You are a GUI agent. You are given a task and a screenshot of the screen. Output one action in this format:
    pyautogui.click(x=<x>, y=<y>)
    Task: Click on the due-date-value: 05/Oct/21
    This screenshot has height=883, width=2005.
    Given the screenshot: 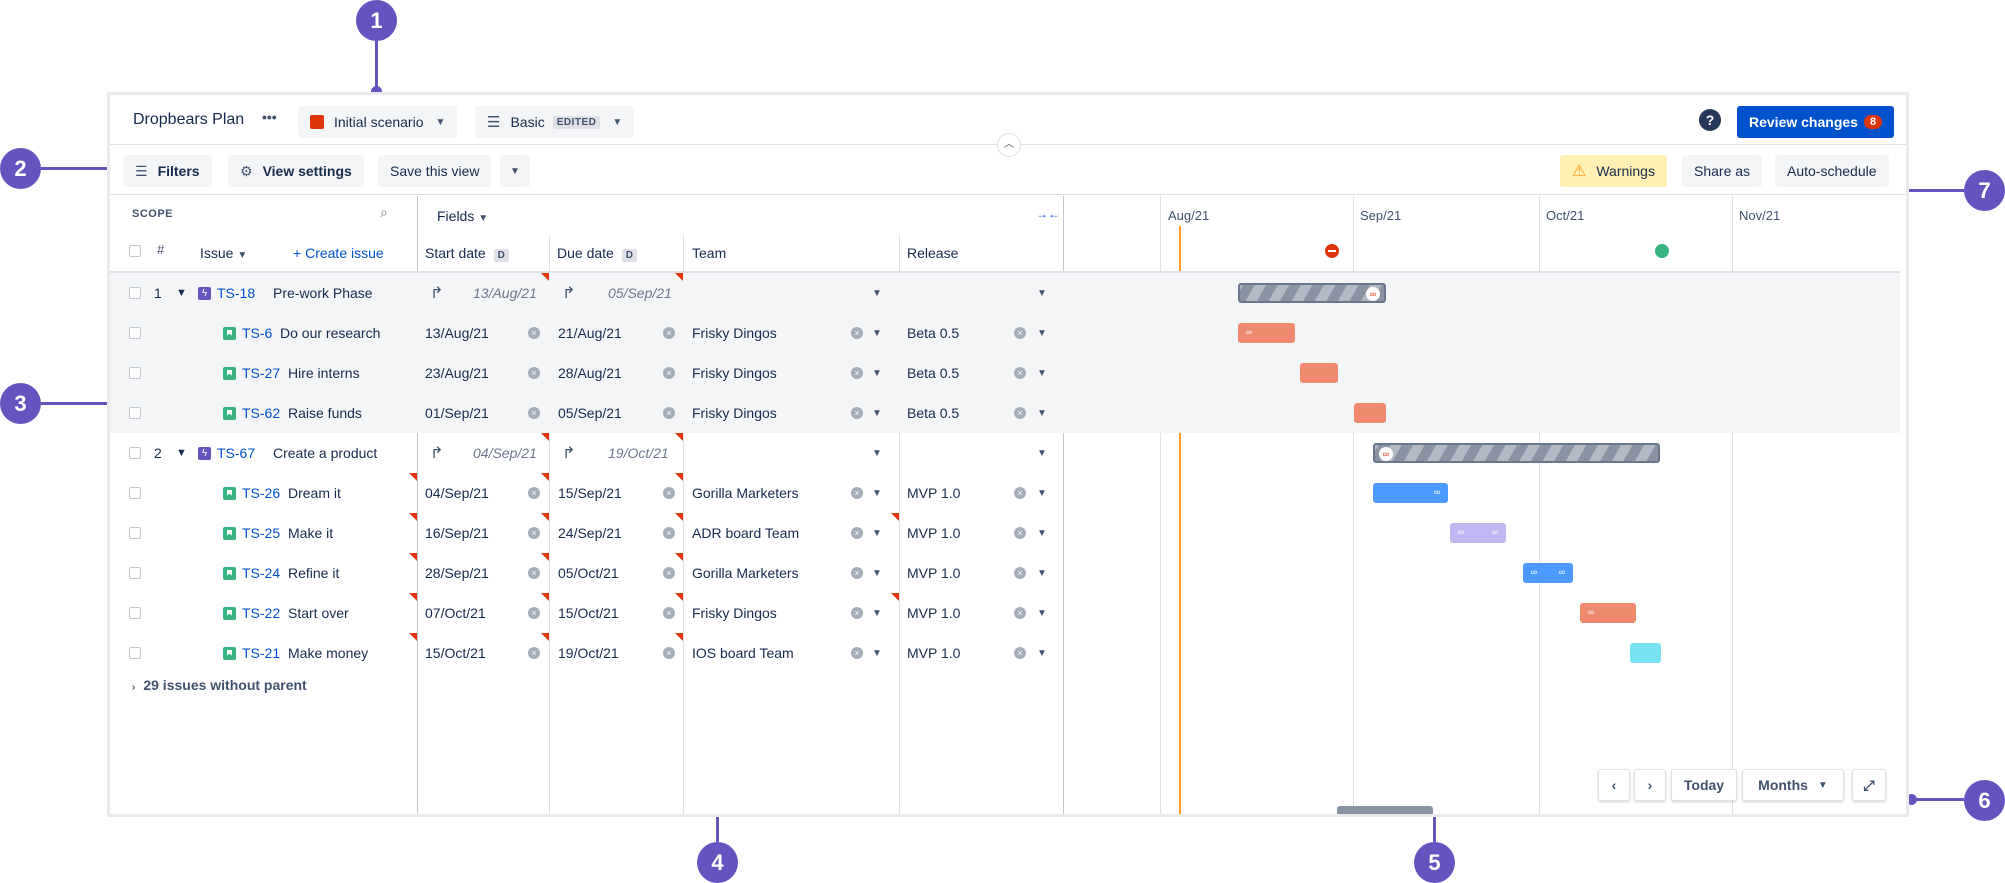 What is the action you would take?
    pyautogui.click(x=588, y=573)
    